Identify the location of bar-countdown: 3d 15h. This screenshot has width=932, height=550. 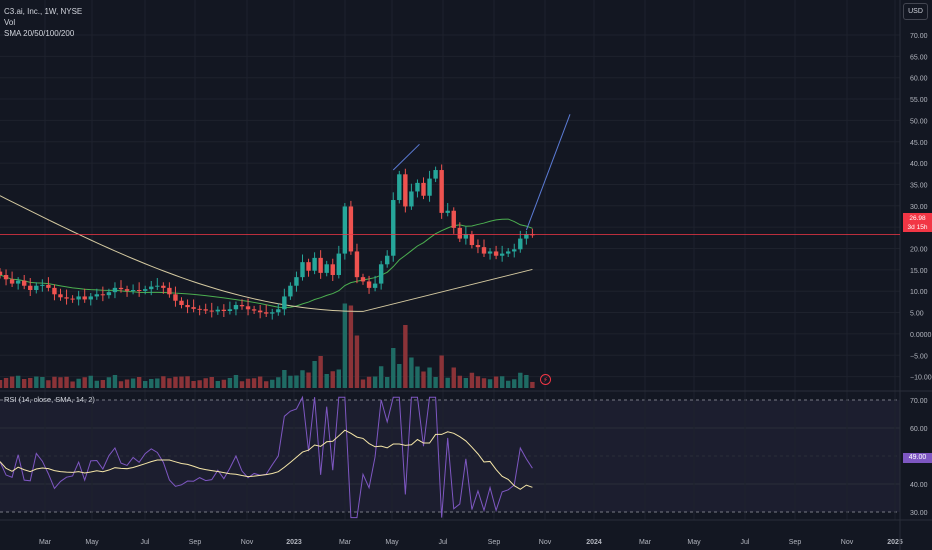
(917, 227).